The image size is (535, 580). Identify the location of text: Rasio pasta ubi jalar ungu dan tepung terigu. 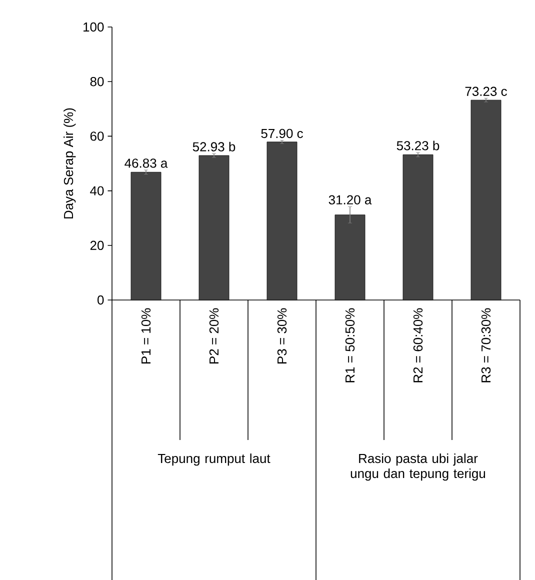
(418, 467).